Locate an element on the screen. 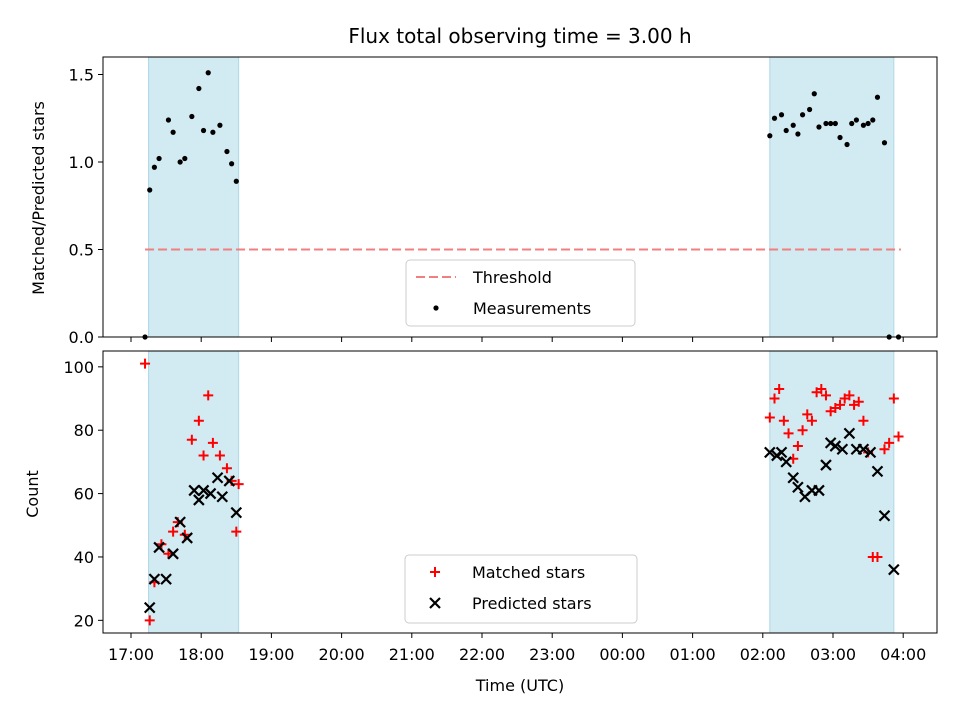 This screenshot has height=724, width=960. y-tick-label: 60 is located at coordinates (84, 494).